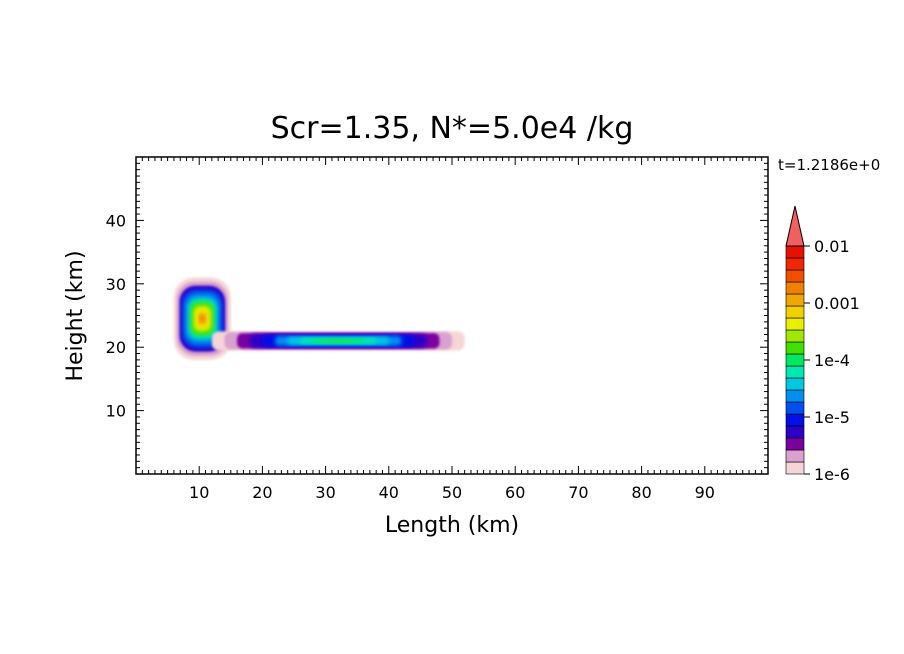 This screenshot has width=904, height=654. What do you see at coordinates (199, 492) in the screenshot?
I see `x-tick-label: 10` at bounding box center [199, 492].